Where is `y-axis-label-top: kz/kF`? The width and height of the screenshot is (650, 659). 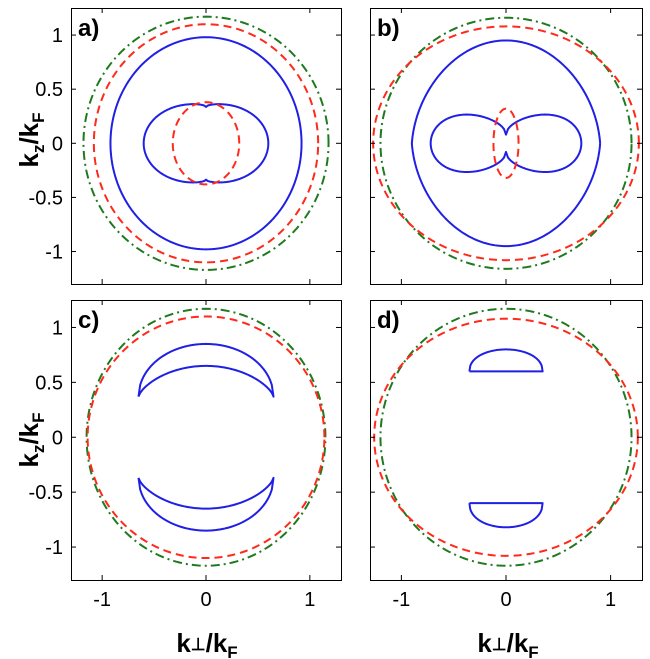
y-axis-label-top: kz/kF is located at coordinates (31, 139).